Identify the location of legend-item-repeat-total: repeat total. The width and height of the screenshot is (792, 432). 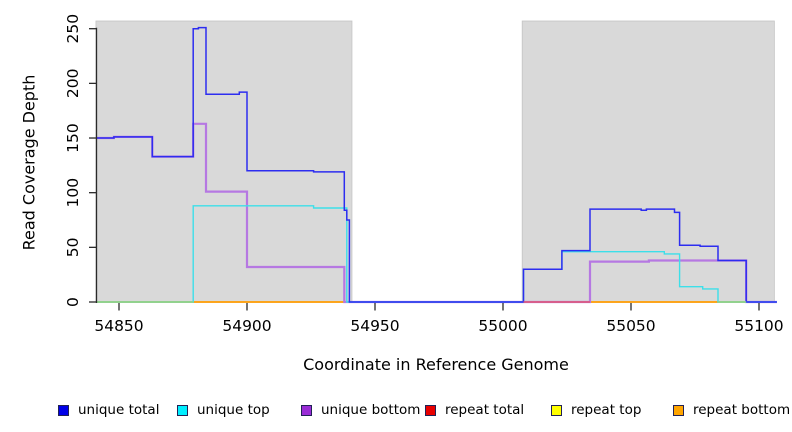
(474, 410).